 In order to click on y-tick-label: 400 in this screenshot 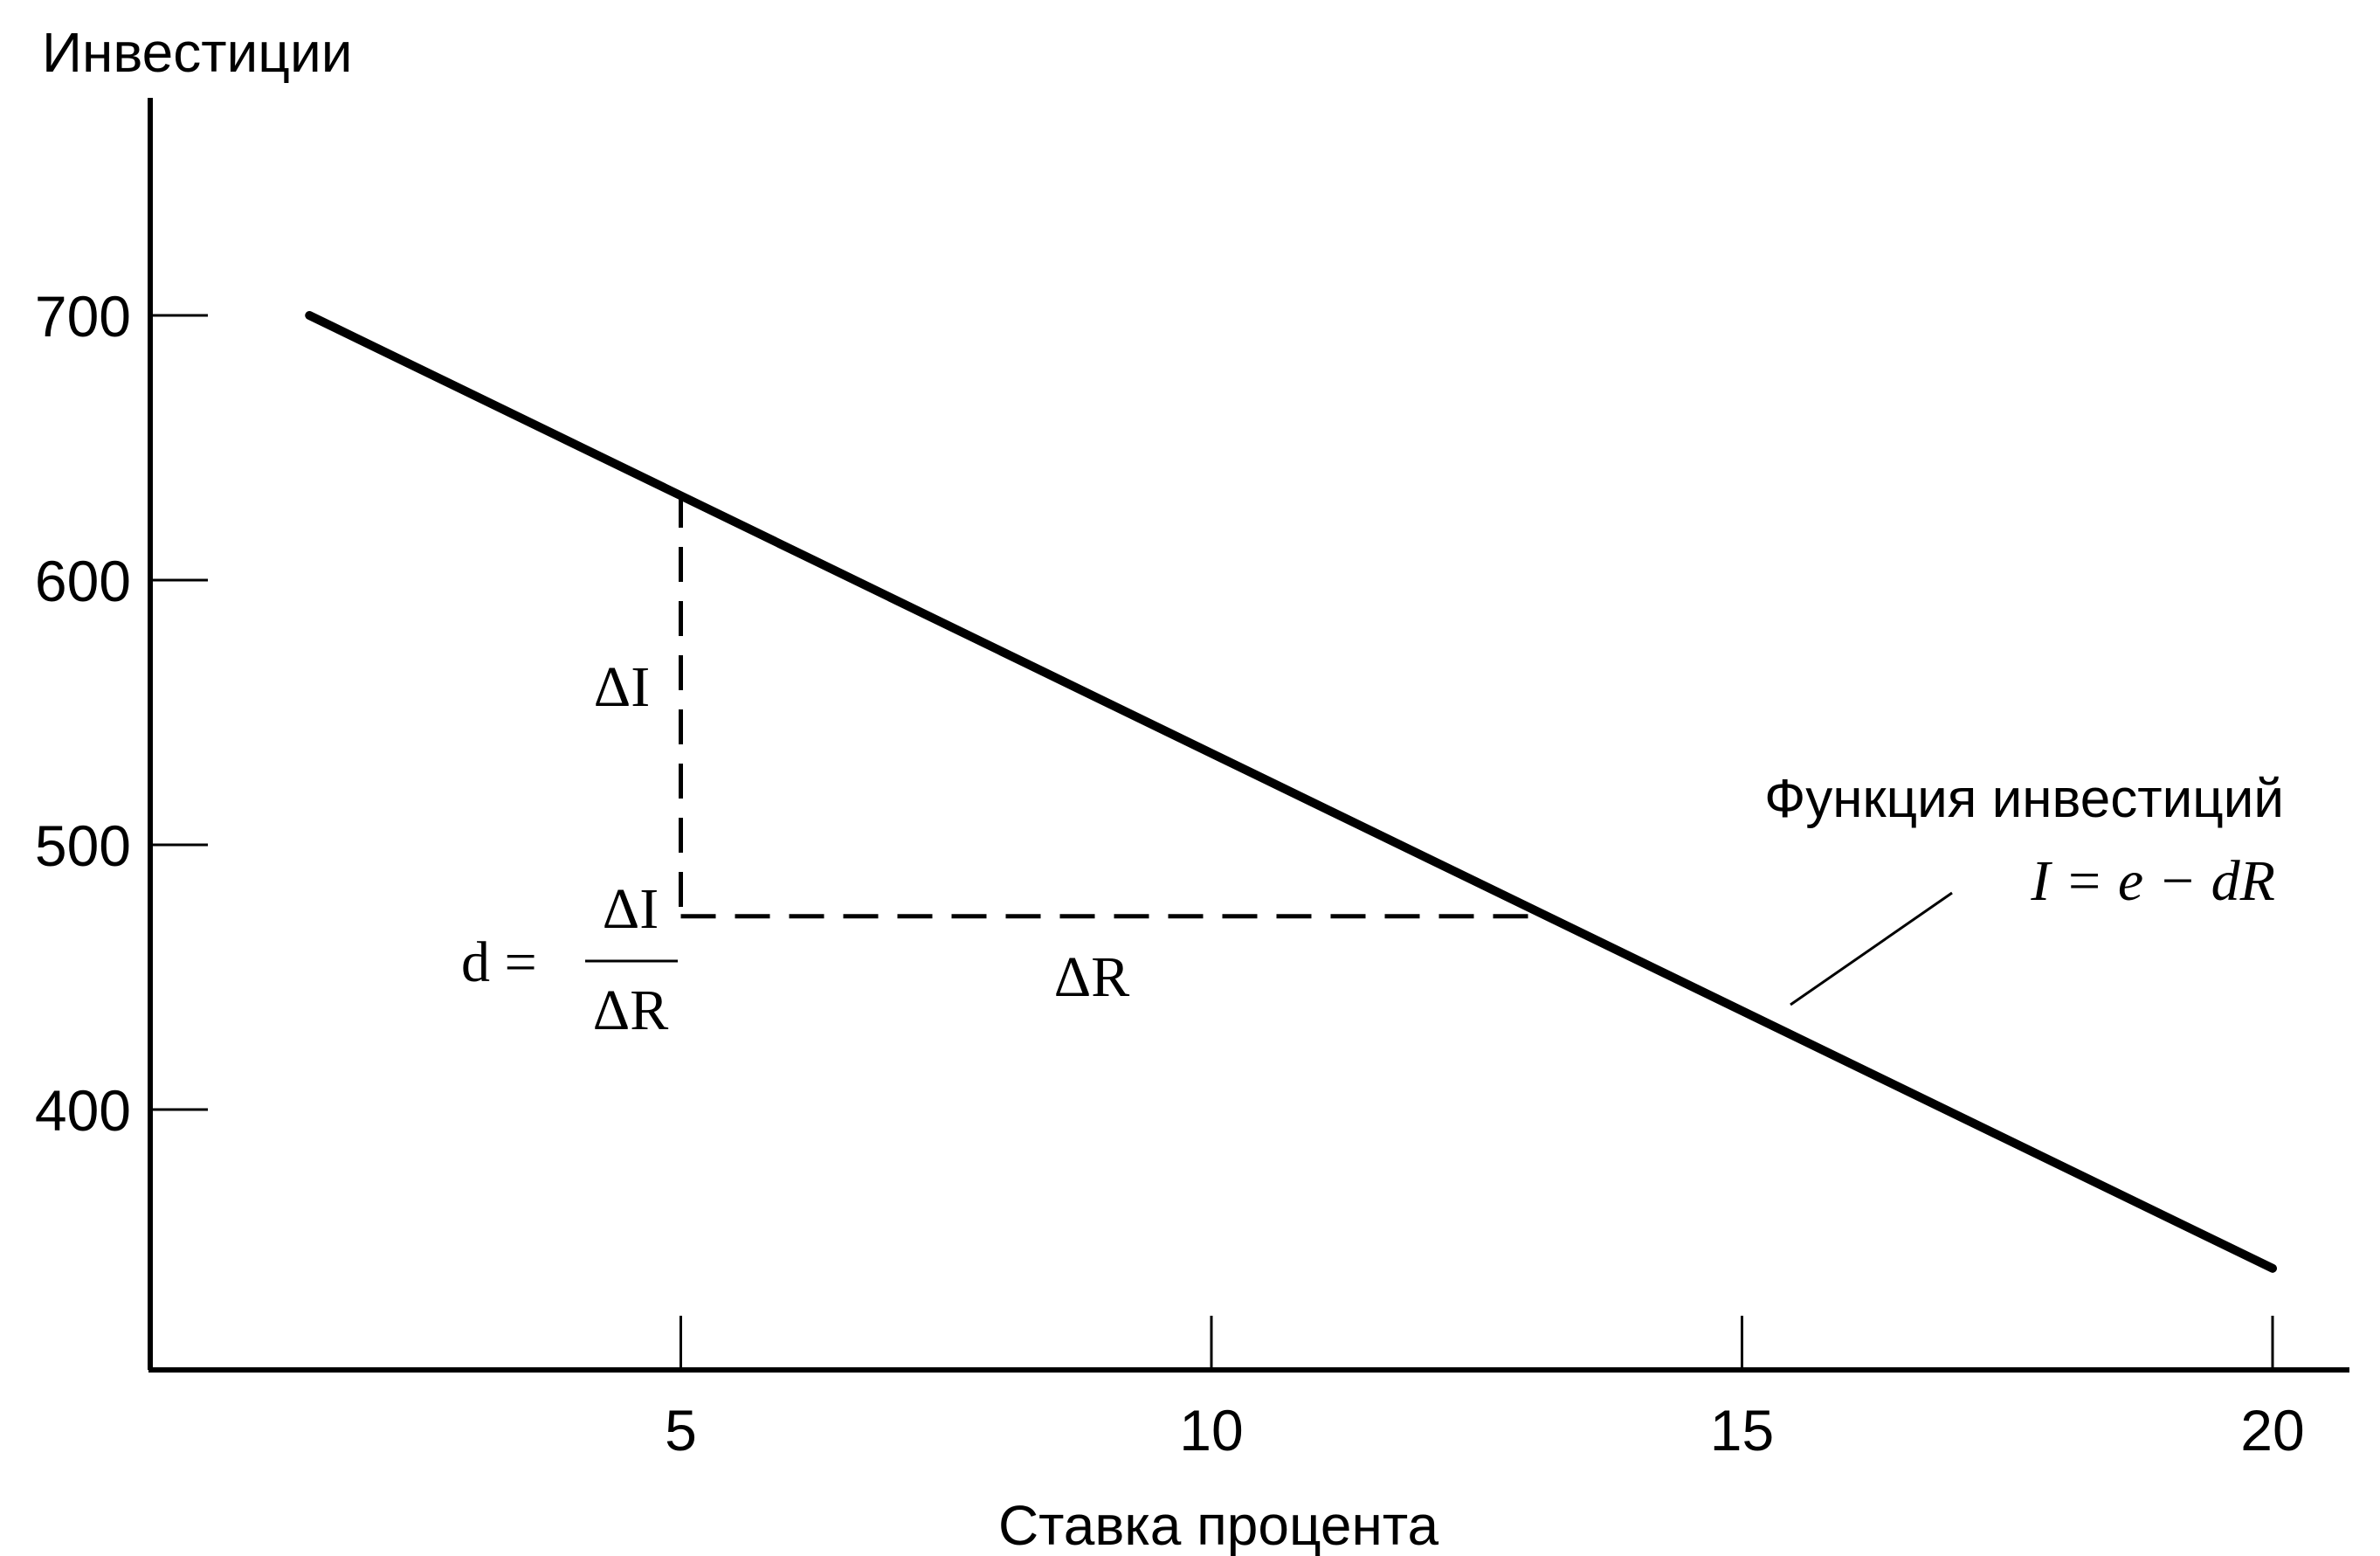, I will do `click(83, 1110)`.